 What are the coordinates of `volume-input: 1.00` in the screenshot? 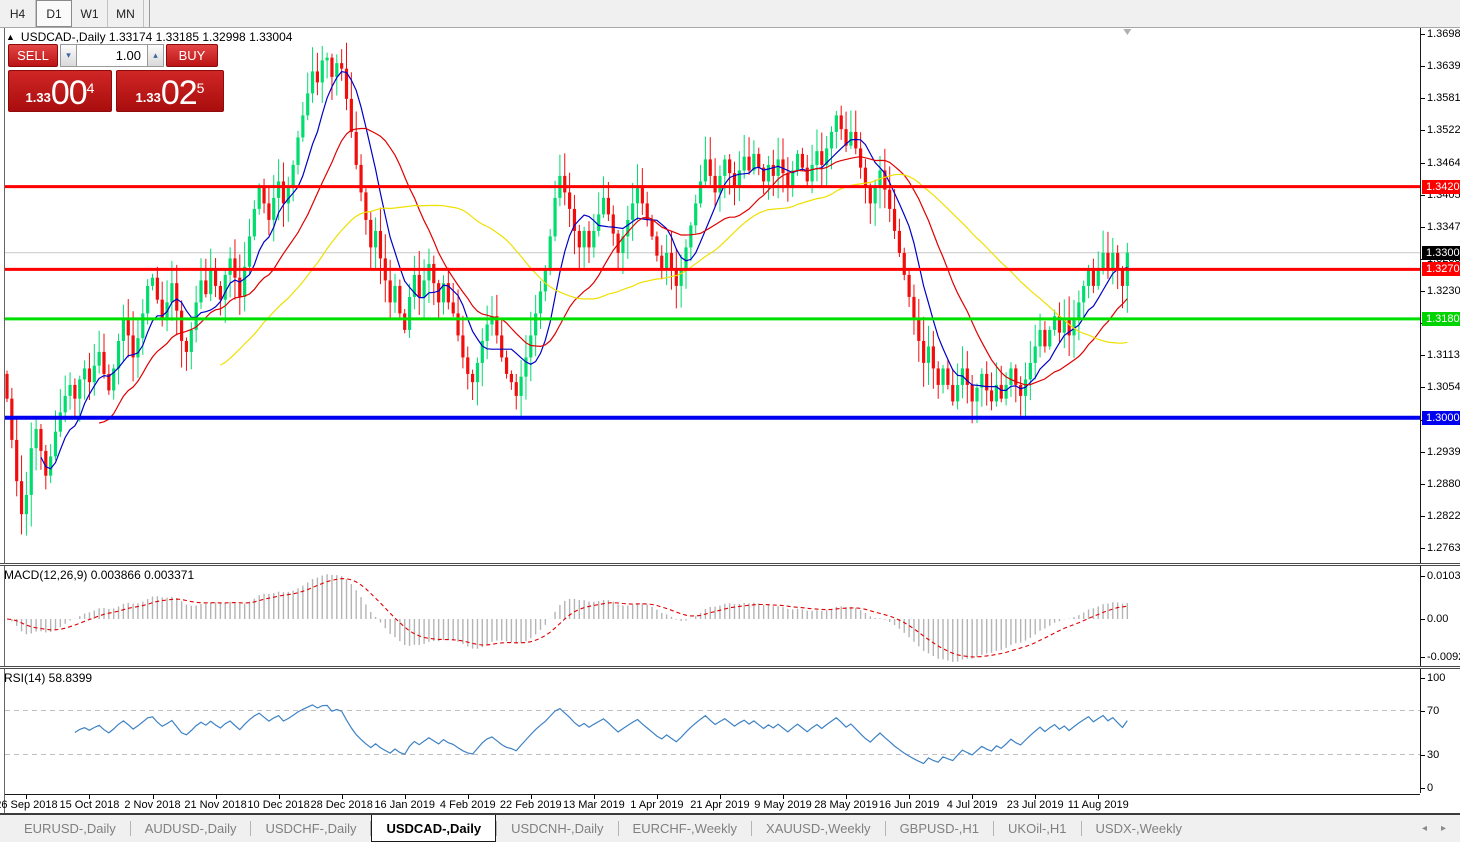 It's located at (112, 55).